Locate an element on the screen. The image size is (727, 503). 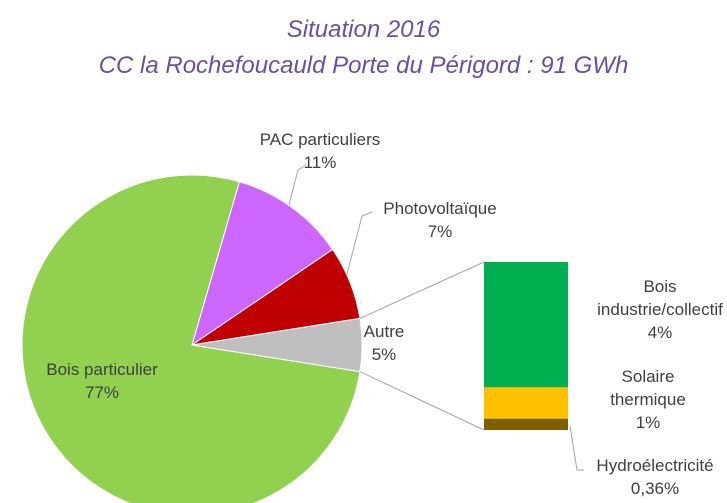
label-value: 11% is located at coordinates (320, 162).